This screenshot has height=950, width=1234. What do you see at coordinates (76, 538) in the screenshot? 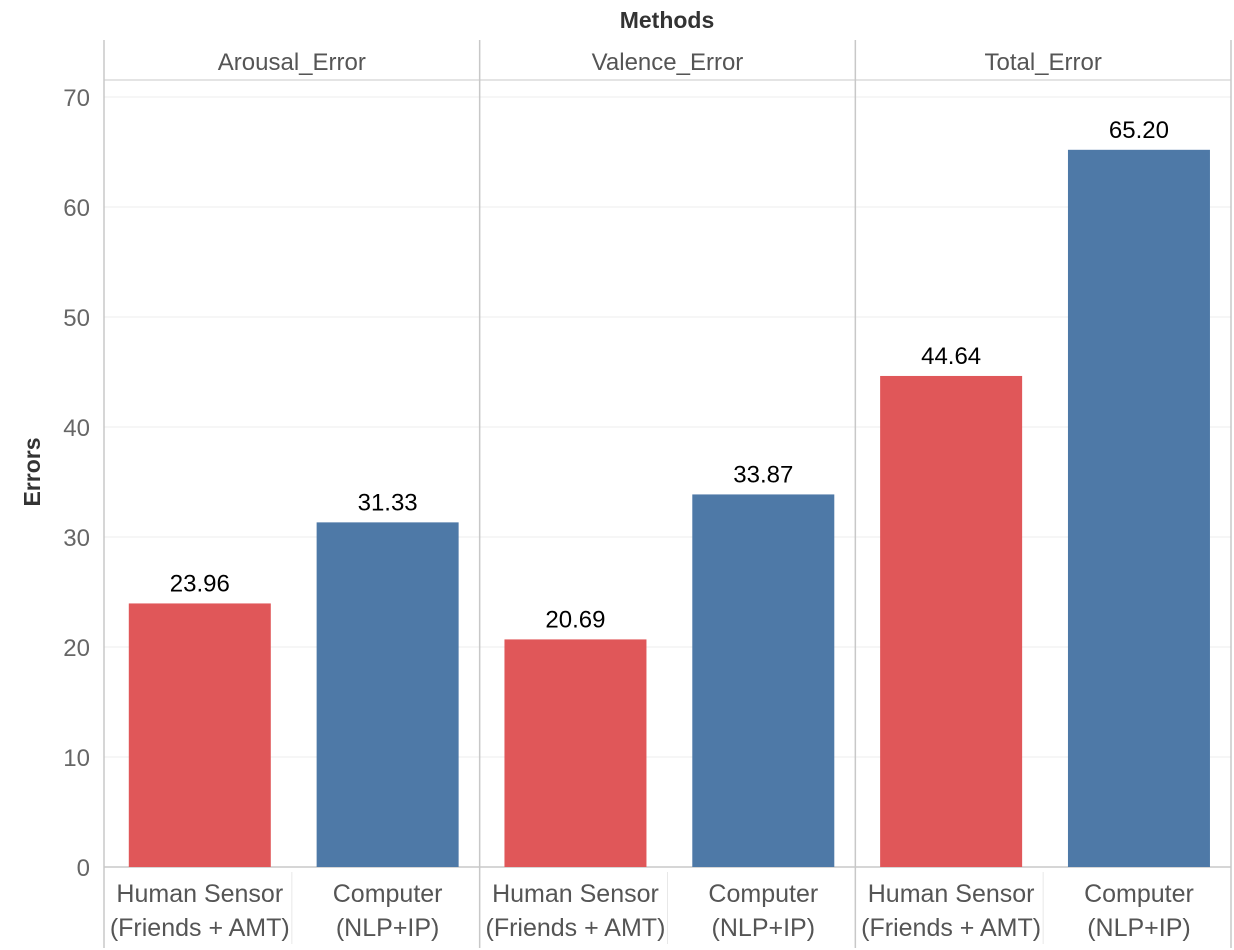
I see `y-tick-label: 30` at bounding box center [76, 538].